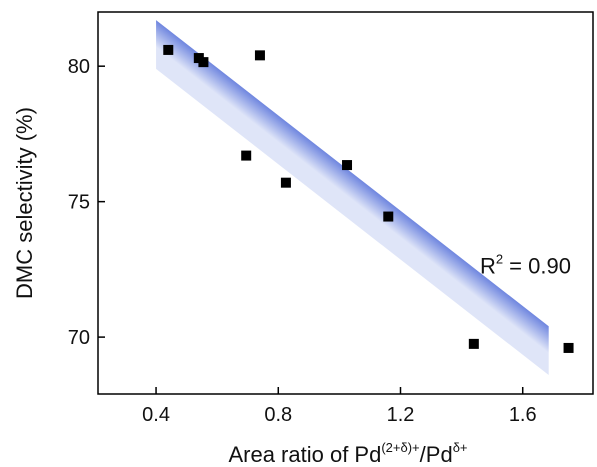  Describe the element at coordinates (401, 415) in the screenshot. I see `x-tick-label: 1.2` at that location.